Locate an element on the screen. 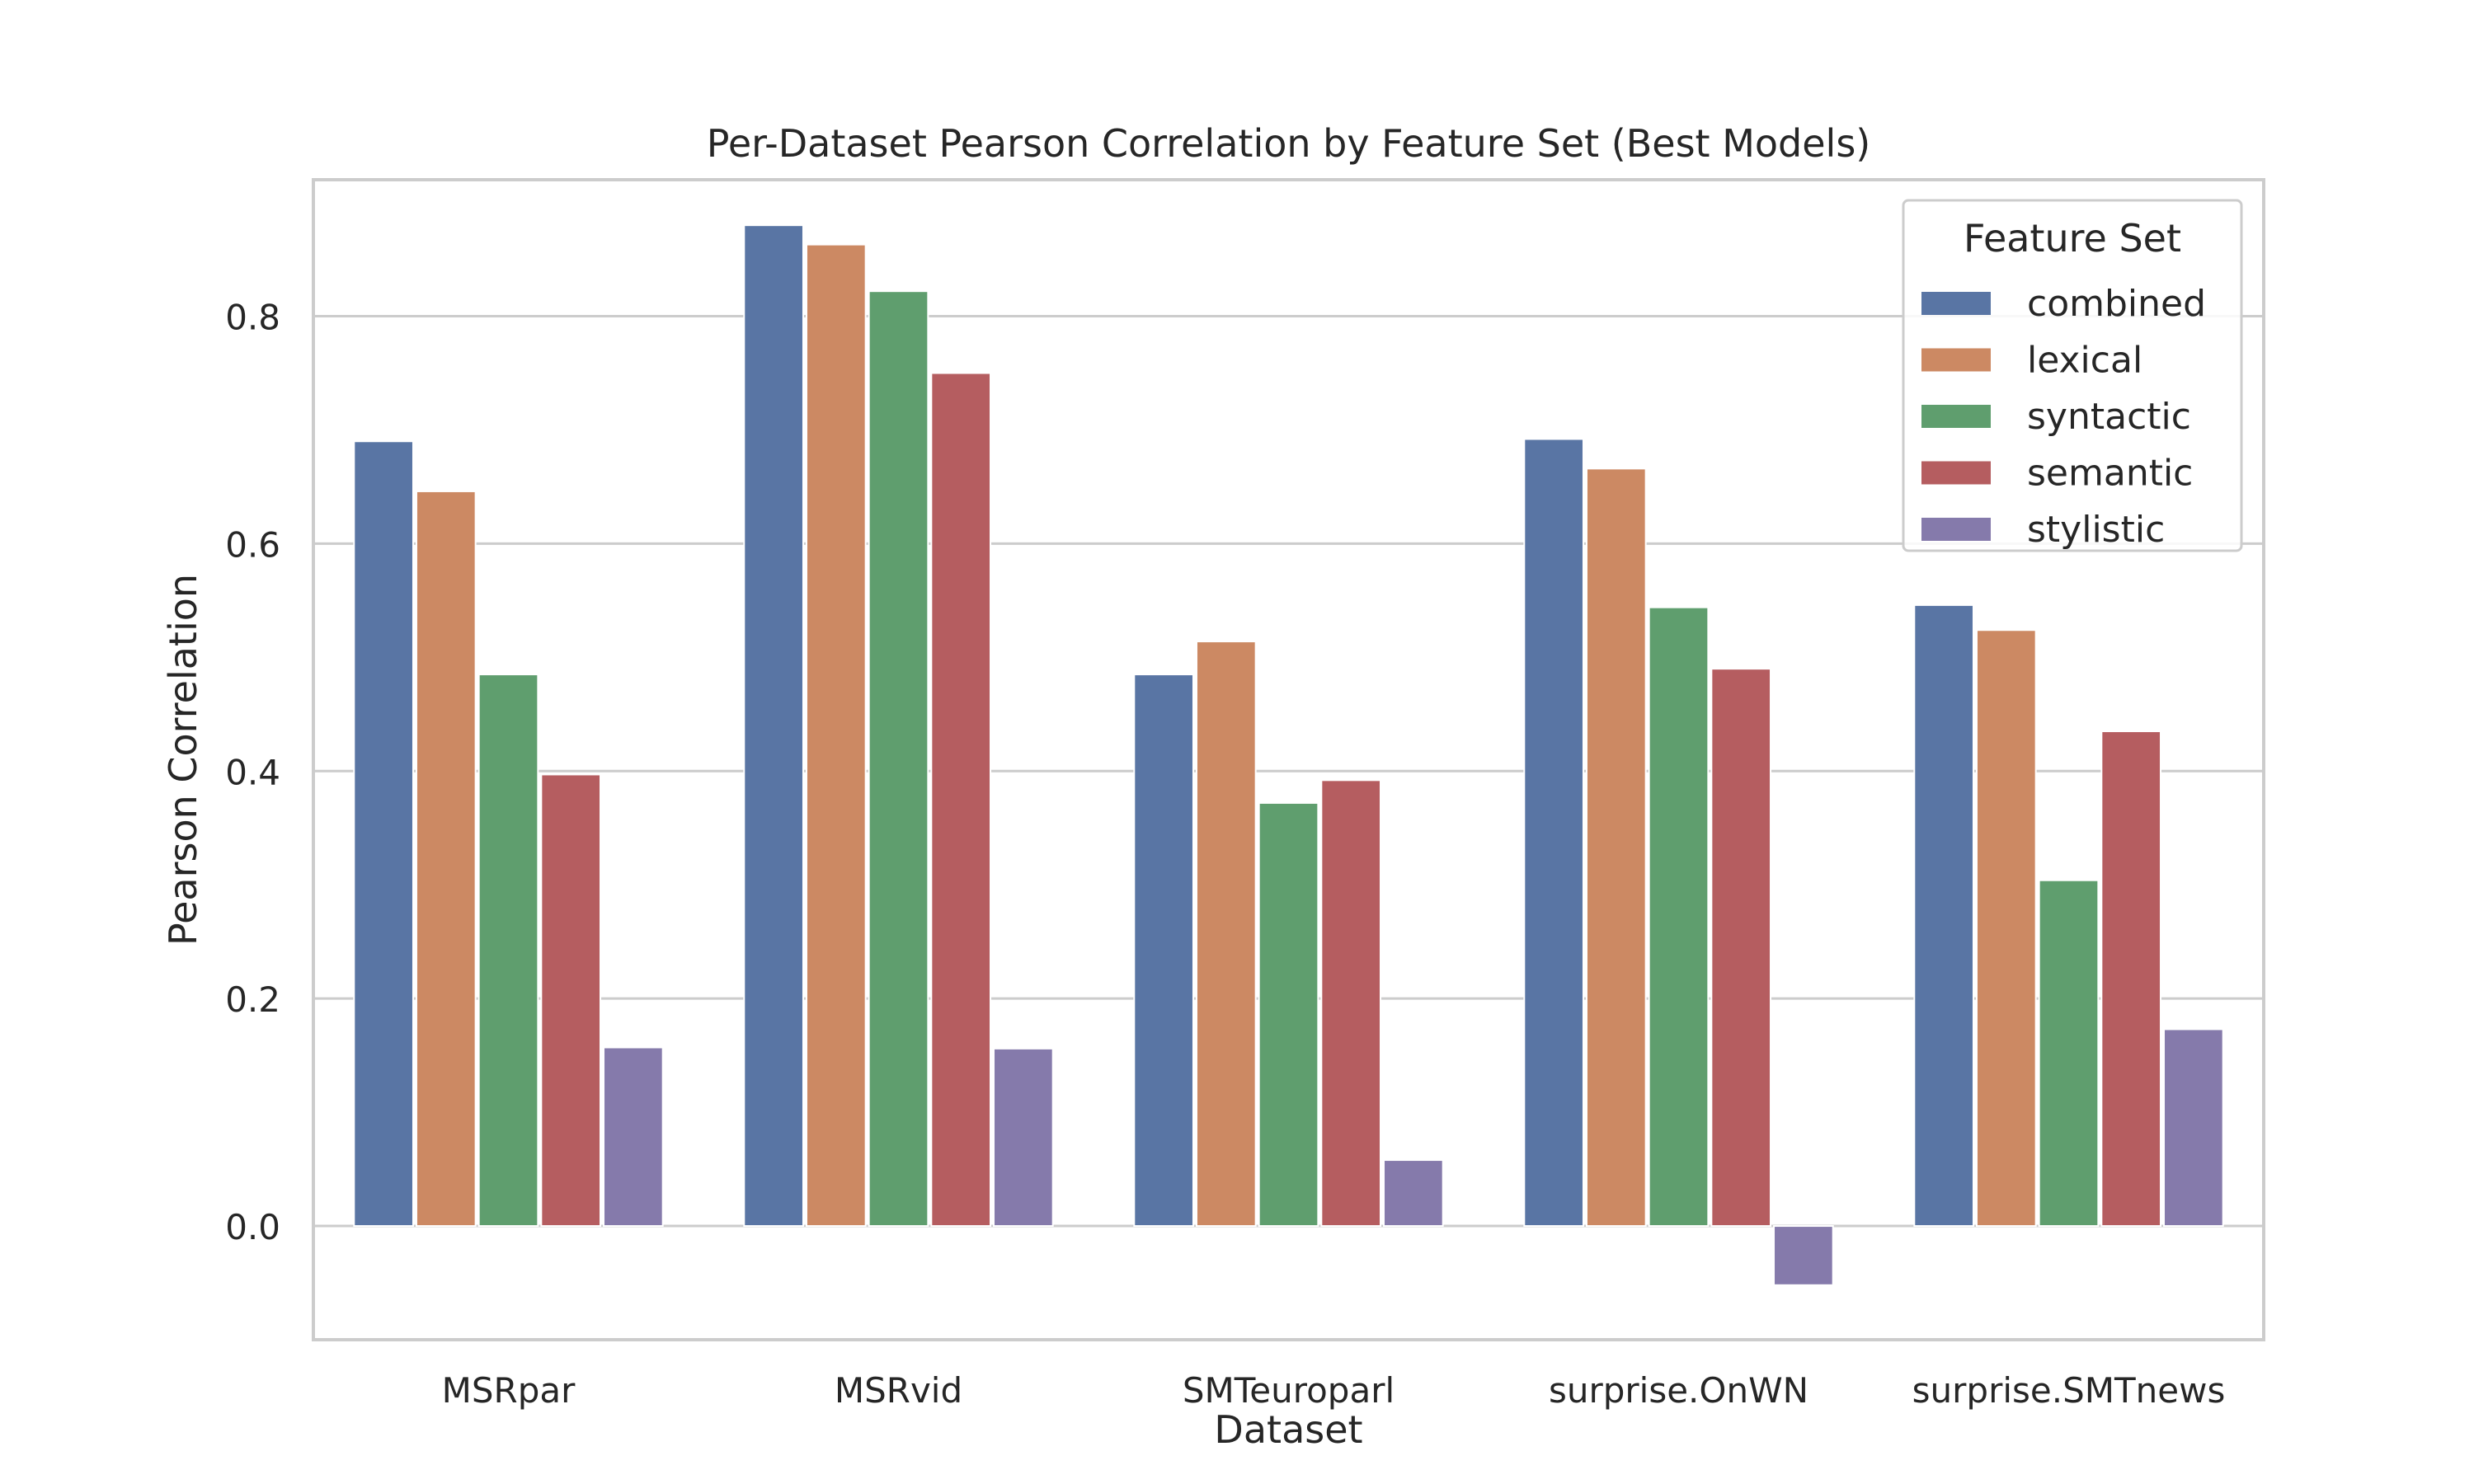  legend-title: Feature Set is located at coordinates (2072, 238).